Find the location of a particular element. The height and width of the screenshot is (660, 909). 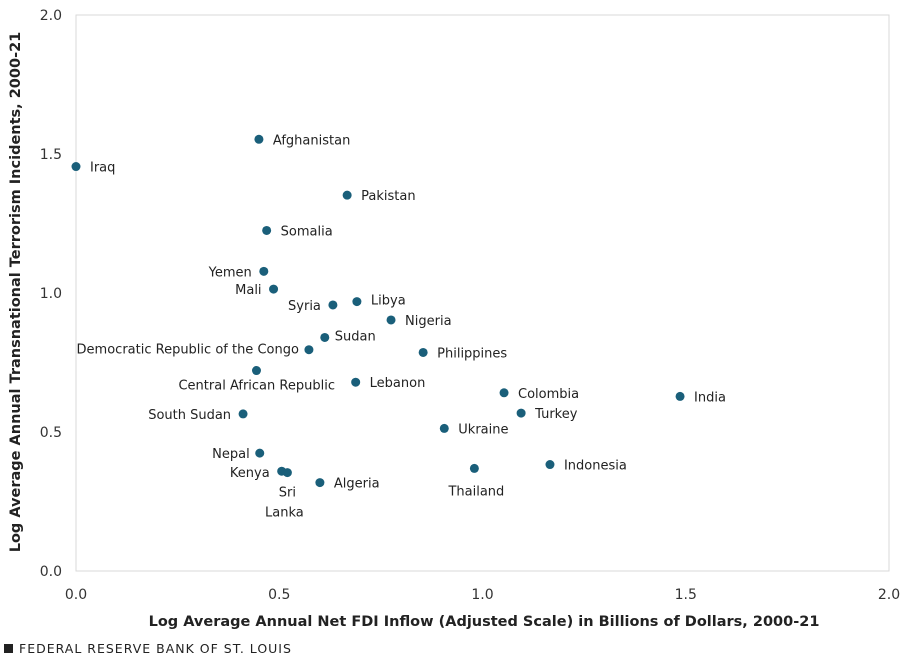

point-label: Thailand is located at coordinates (475, 491).